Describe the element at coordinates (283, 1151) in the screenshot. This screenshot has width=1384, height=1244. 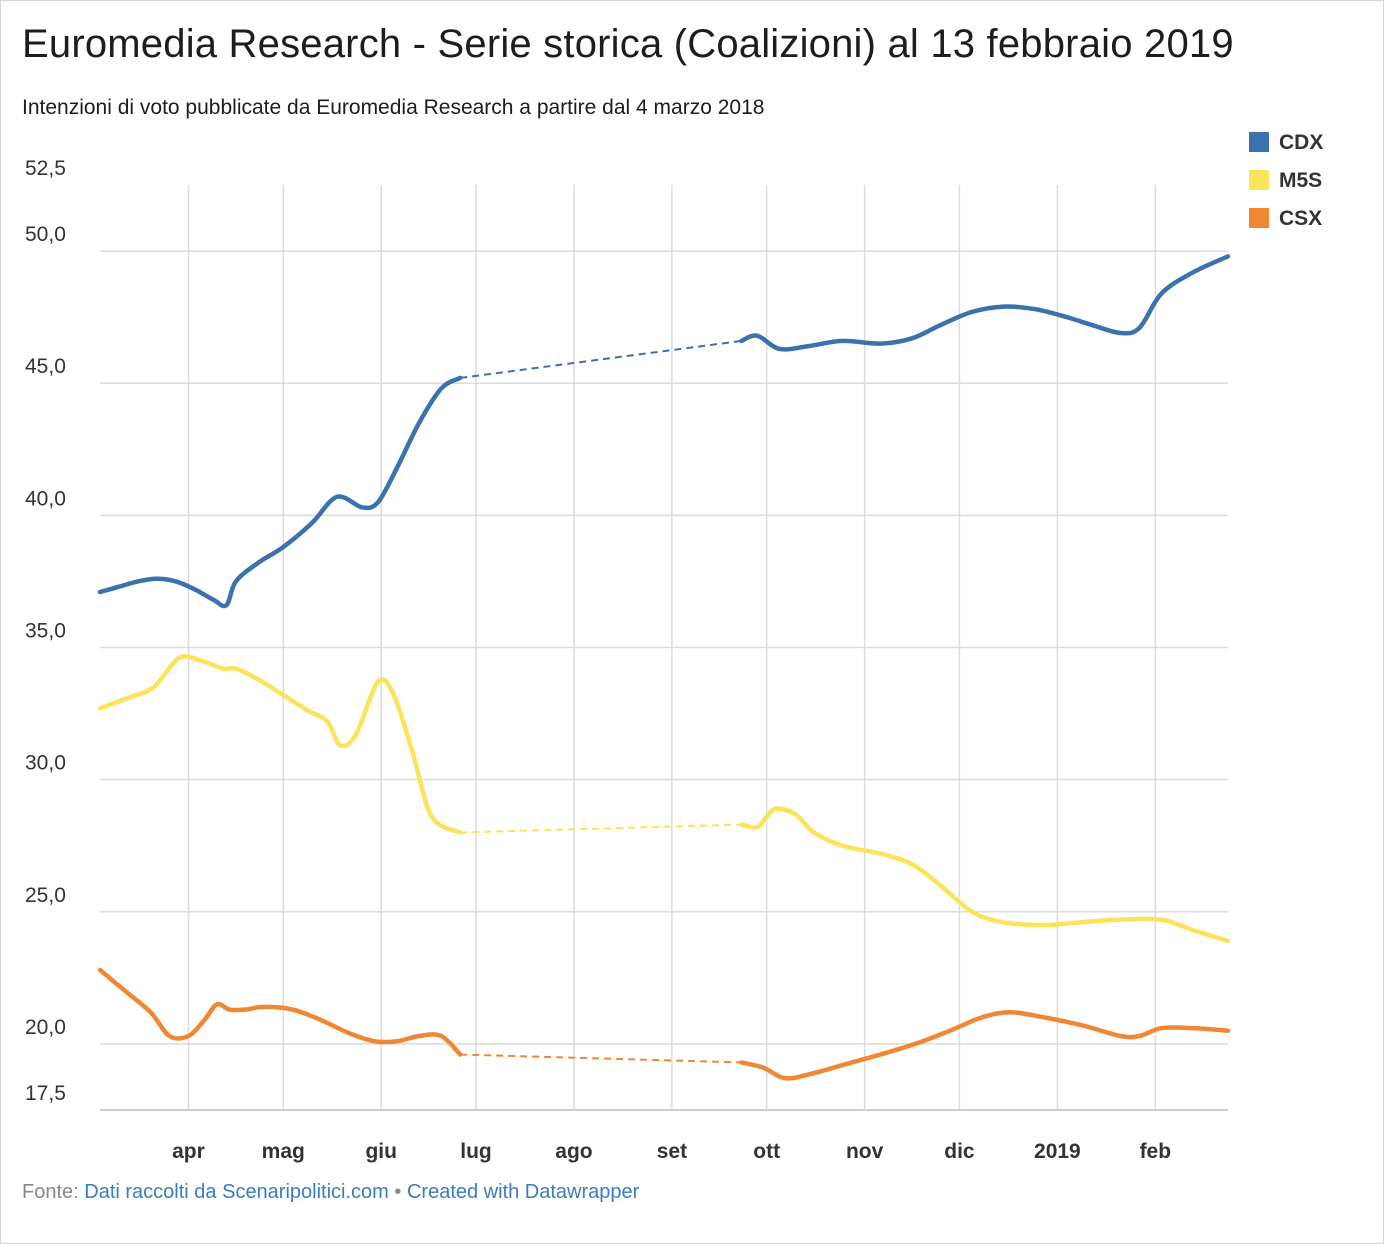
I see `x-tick-label: mag` at that location.